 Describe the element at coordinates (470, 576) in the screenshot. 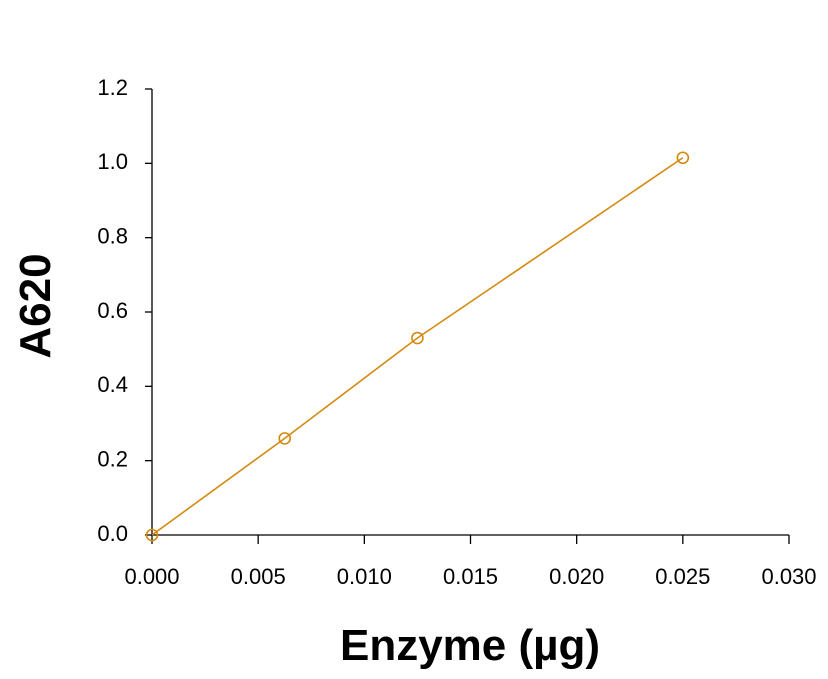

I see `x-tick-label: 0.015` at that location.